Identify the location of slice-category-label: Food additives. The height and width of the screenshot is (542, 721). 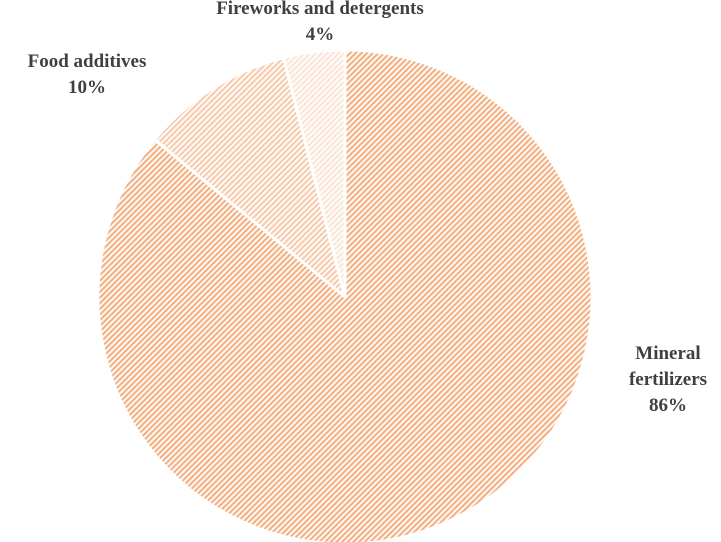
(87, 61).